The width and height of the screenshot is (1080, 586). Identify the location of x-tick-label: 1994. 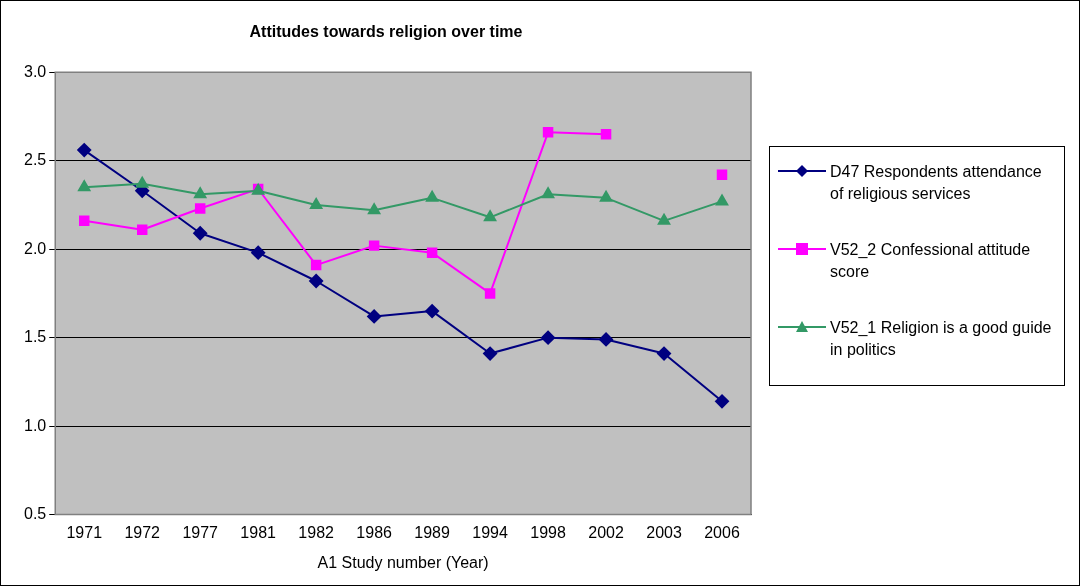
(490, 532).